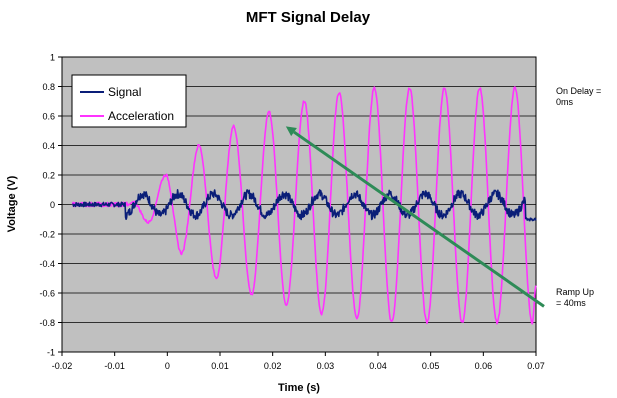  I want to click on legend-box, so click(129, 101).